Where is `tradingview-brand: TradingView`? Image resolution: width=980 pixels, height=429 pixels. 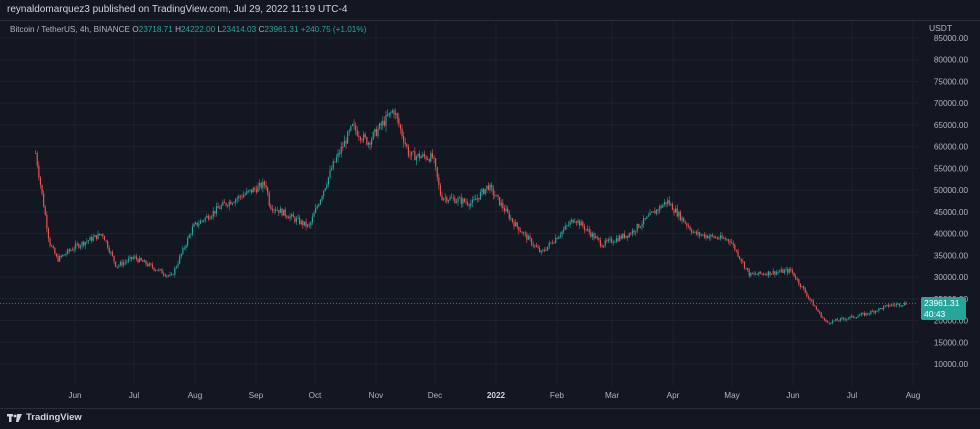
tradingview-brand: TradingView is located at coordinates (54, 417).